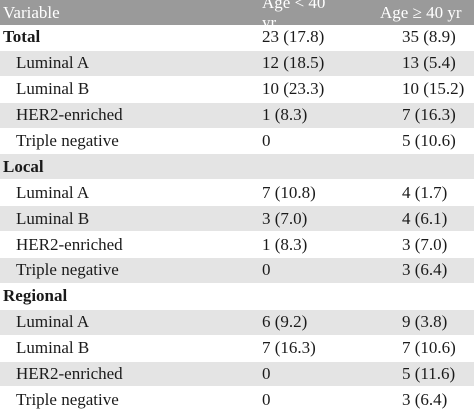  Describe the element at coordinates (293, 63) in the screenshot. I see `cell-age-under-40: 12 (18.5)` at that location.